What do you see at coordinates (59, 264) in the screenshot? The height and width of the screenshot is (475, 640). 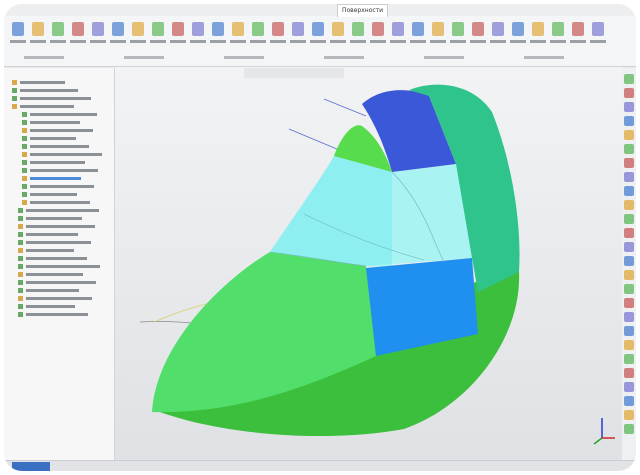 I see `model-tree` at bounding box center [59, 264].